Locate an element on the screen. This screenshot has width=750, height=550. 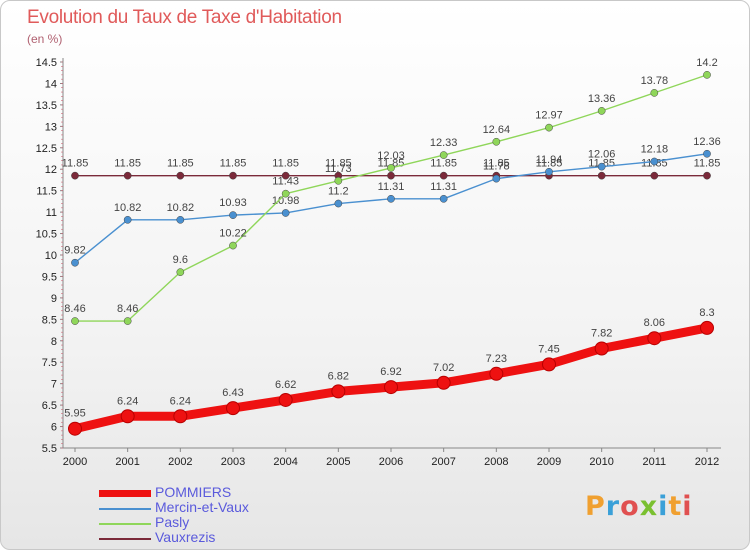
logo-letter: t is located at coordinates (675, 506).